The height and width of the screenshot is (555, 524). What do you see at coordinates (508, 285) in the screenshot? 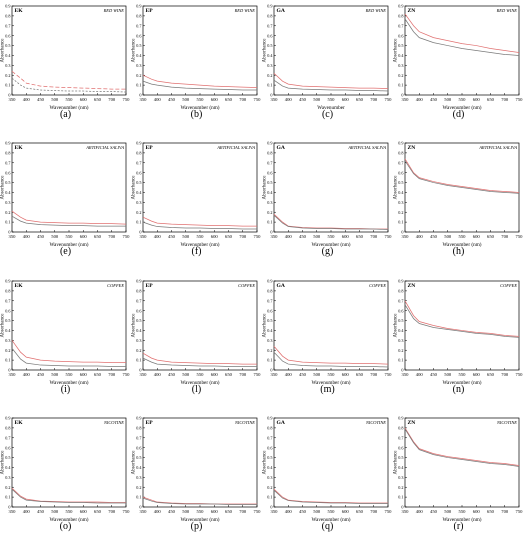
I see `panel-medium: COFFEE` at bounding box center [508, 285].